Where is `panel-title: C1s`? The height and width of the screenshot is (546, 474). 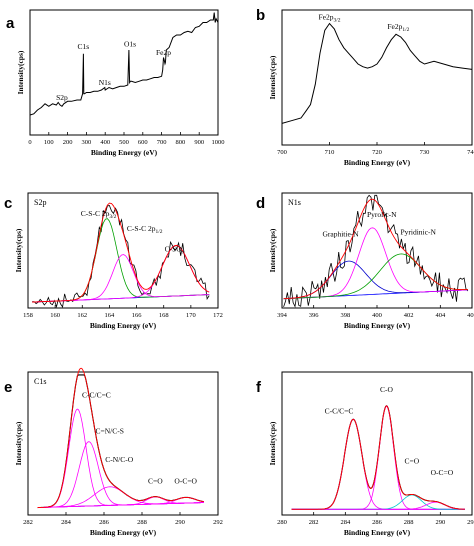
panel-title: C1s is located at coordinates (40, 381).